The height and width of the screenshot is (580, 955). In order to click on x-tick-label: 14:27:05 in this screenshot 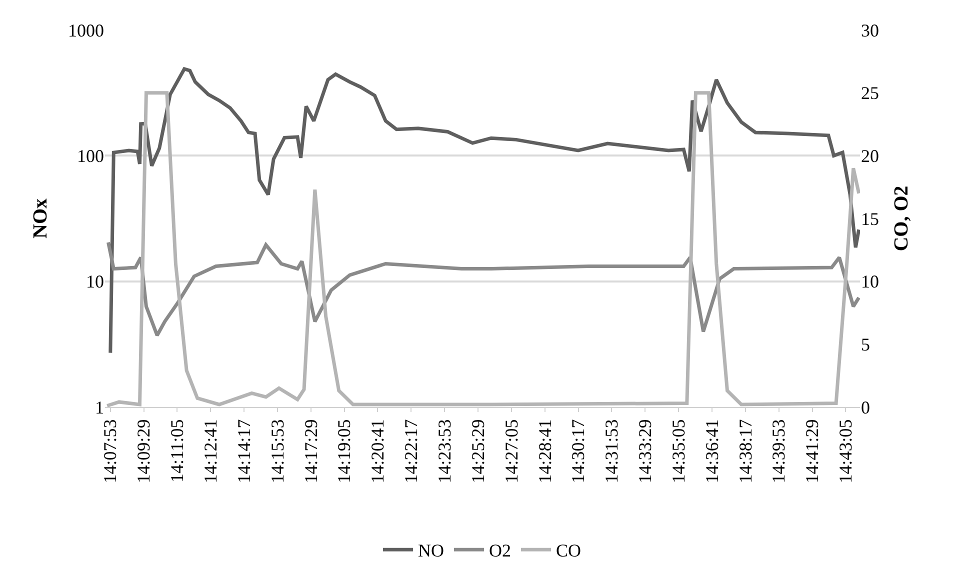, I will do `click(511, 451)`.